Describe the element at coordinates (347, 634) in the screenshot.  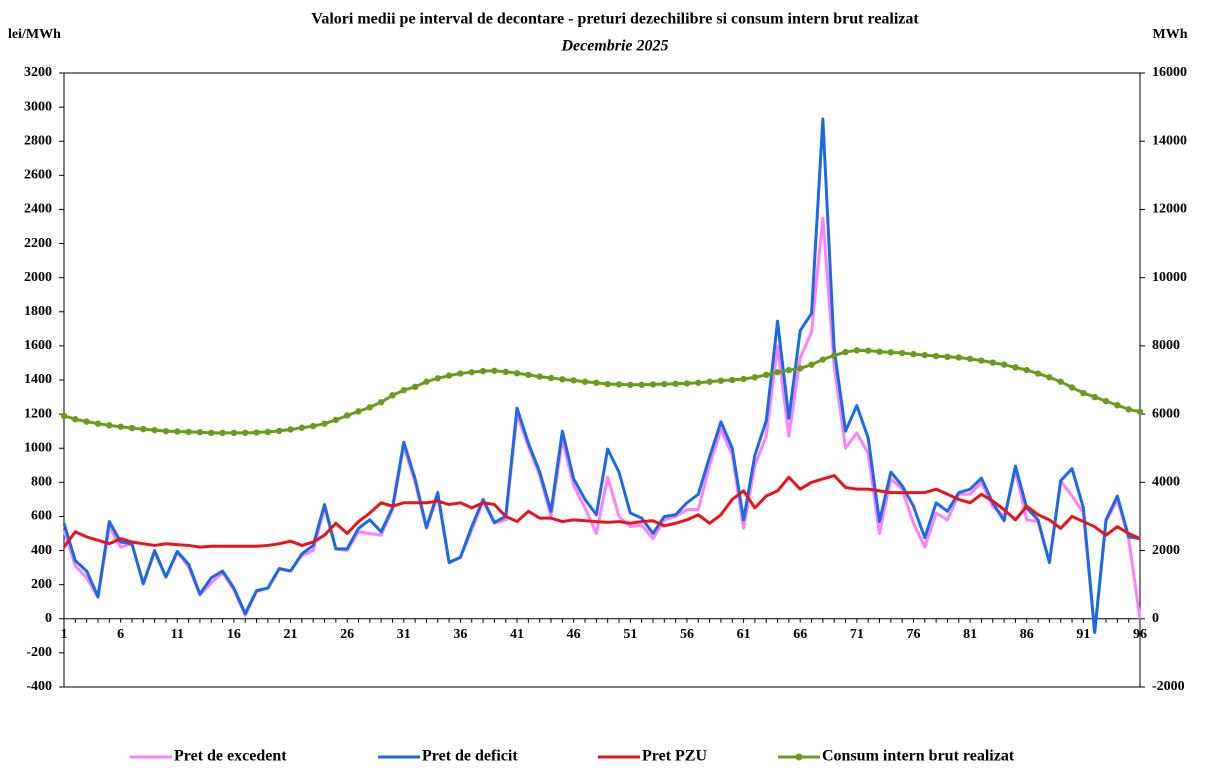
I see `x-tick-label: 26` at that location.